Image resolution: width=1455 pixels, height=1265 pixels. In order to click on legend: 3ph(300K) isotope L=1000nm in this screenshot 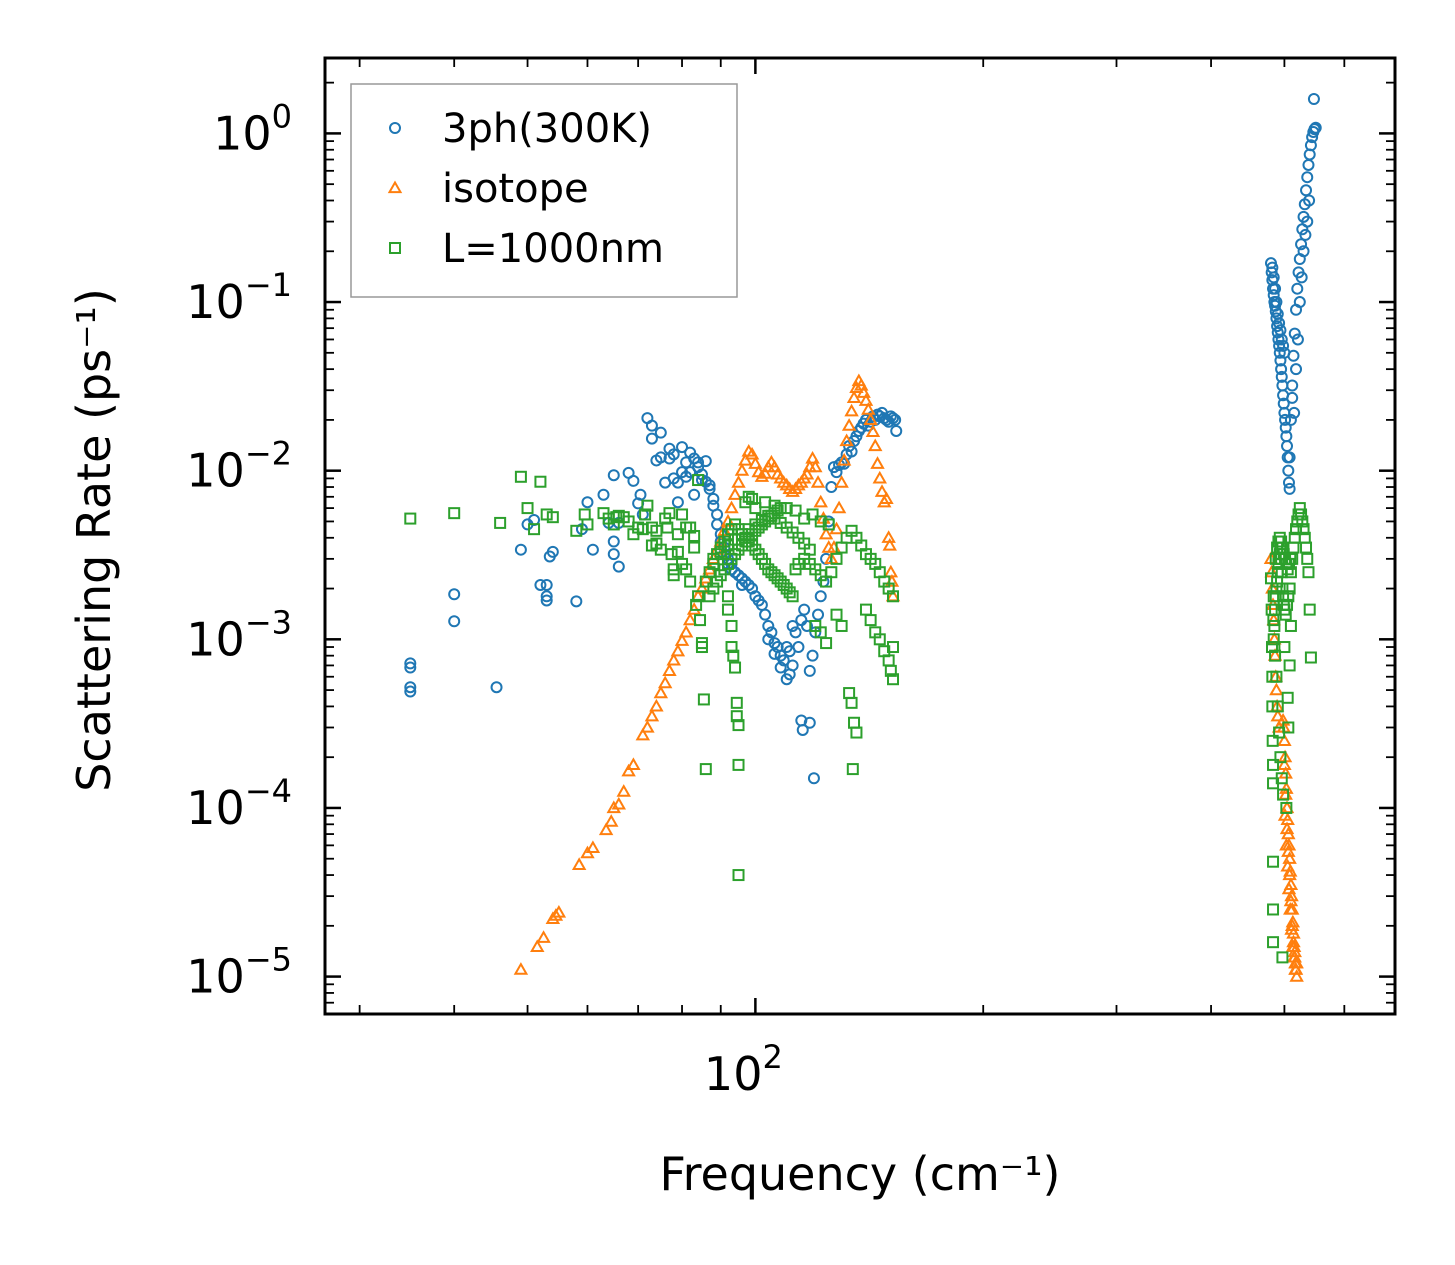, I will do `click(544, 190)`.